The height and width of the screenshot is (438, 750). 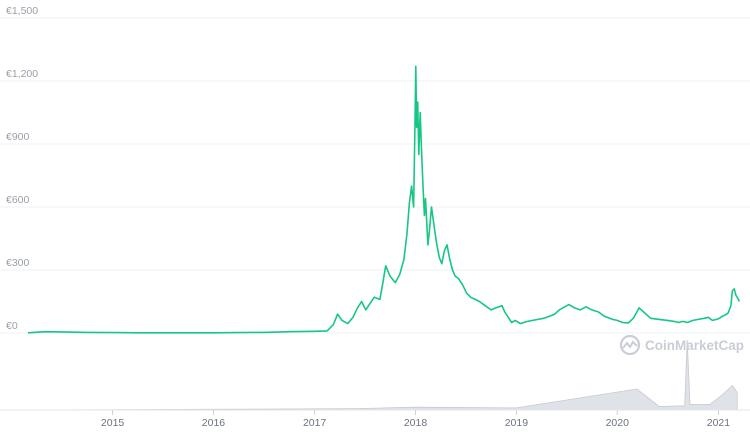 I want to click on y-axis-ticks: €0 €300 €600 €900 €1,200 €1,500, so click(x=22, y=168).